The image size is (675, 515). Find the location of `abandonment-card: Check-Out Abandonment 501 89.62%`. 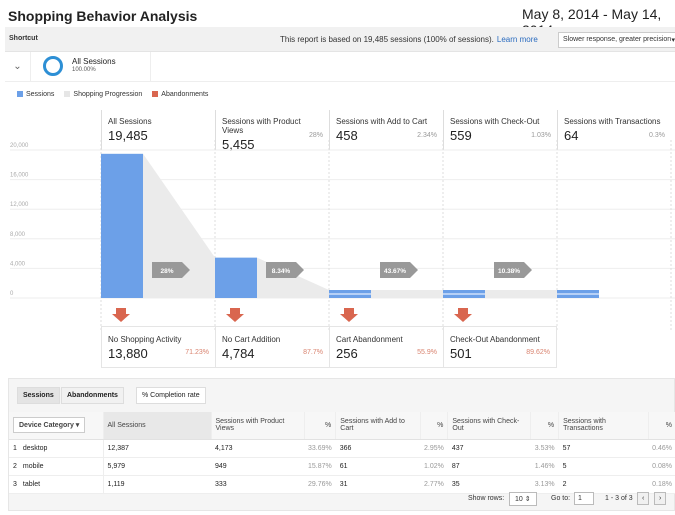

abandonment-card: Check-Out Abandonment 501 89.62% is located at coordinates (500, 347).